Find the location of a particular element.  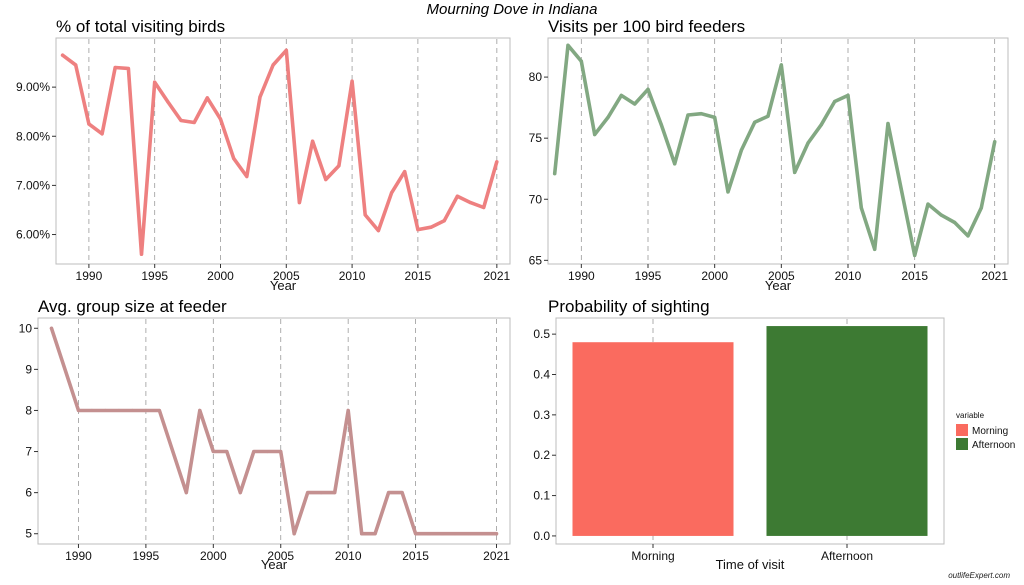

y-tick-label: 0.3 is located at coordinates (541, 415).